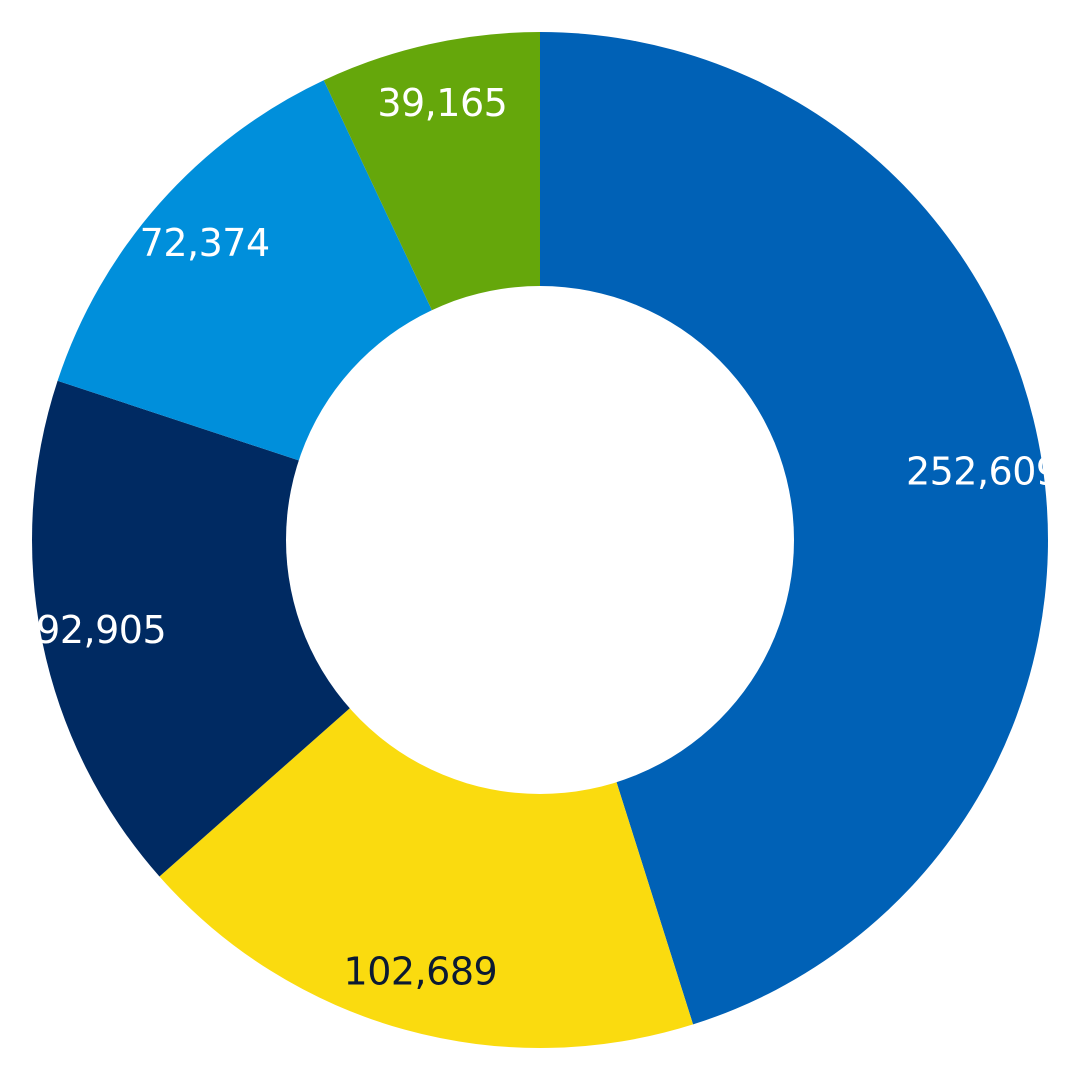  Describe the element at coordinates (421, 972) in the screenshot. I see `slice-label-1: 102,689` at that location.